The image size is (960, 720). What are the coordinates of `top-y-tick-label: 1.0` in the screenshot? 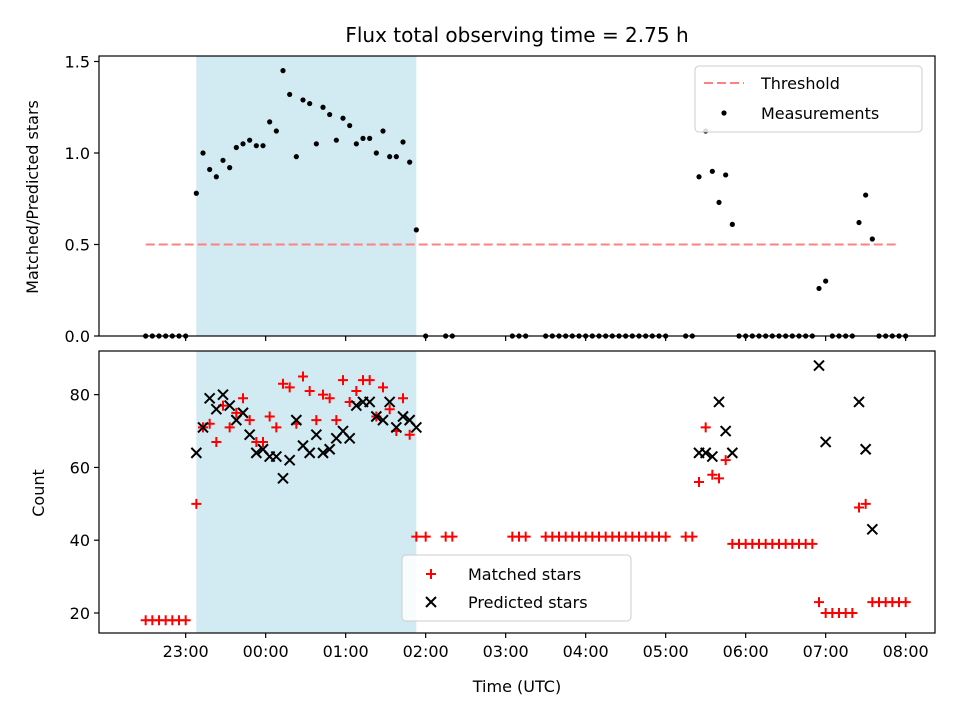 It's located at (77, 153).